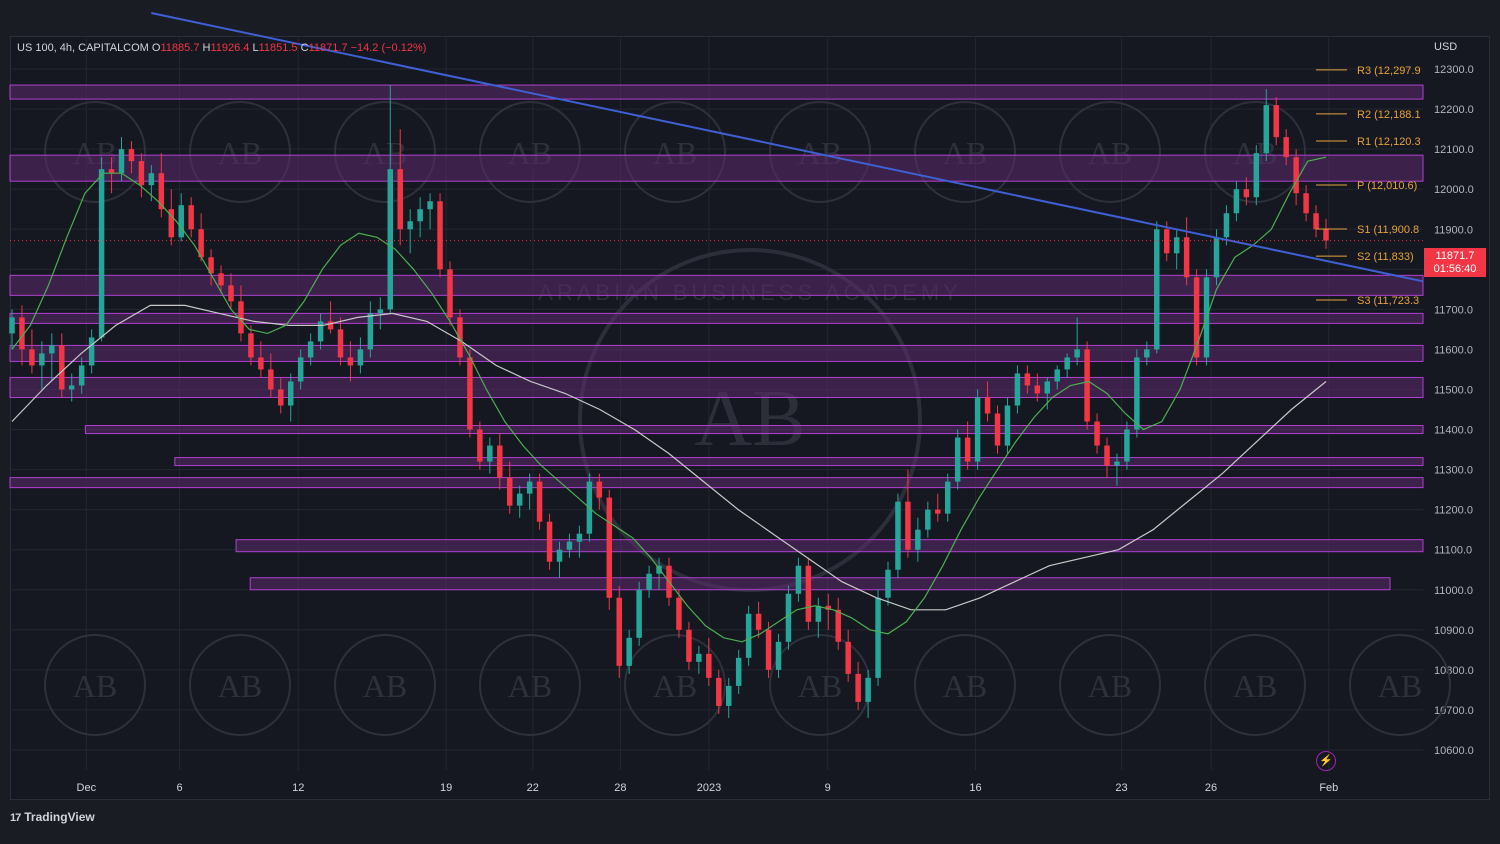 Image resolution: width=1500 pixels, height=844 pixels. I want to click on x-tick-label: 26, so click(1211, 788).